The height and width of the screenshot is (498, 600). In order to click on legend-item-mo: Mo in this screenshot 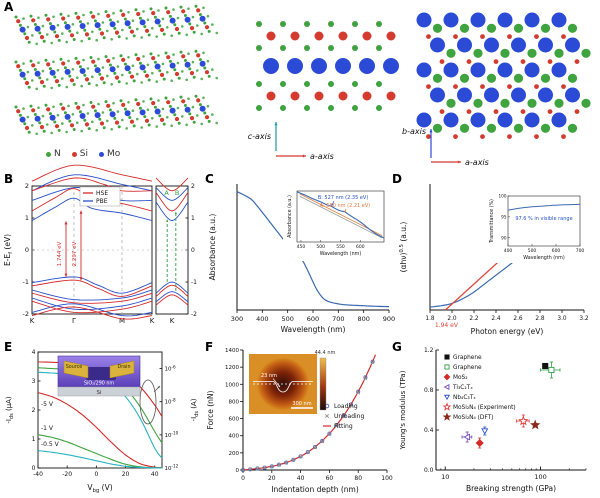, I will do `click(109, 154)`.